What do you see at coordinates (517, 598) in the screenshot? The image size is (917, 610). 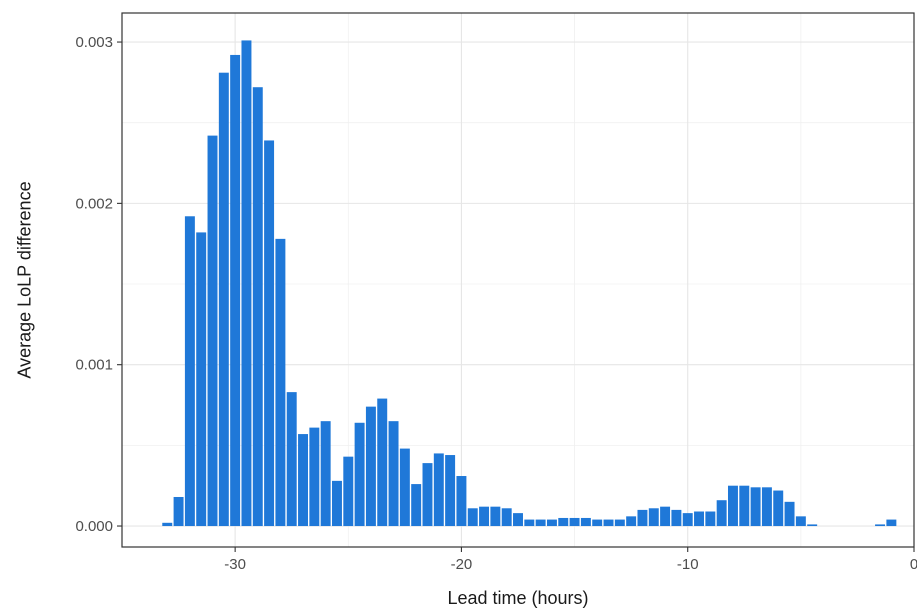 I see `x-axis-title: Lead time (hours)` at bounding box center [517, 598].